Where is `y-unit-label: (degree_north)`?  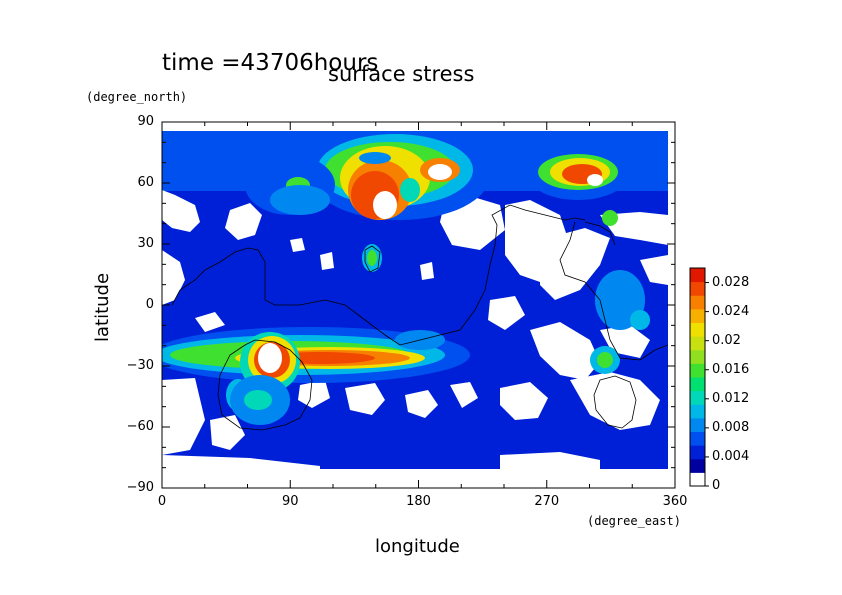 y-unit-label: (degree_north) is located at coordinates (137, 97).